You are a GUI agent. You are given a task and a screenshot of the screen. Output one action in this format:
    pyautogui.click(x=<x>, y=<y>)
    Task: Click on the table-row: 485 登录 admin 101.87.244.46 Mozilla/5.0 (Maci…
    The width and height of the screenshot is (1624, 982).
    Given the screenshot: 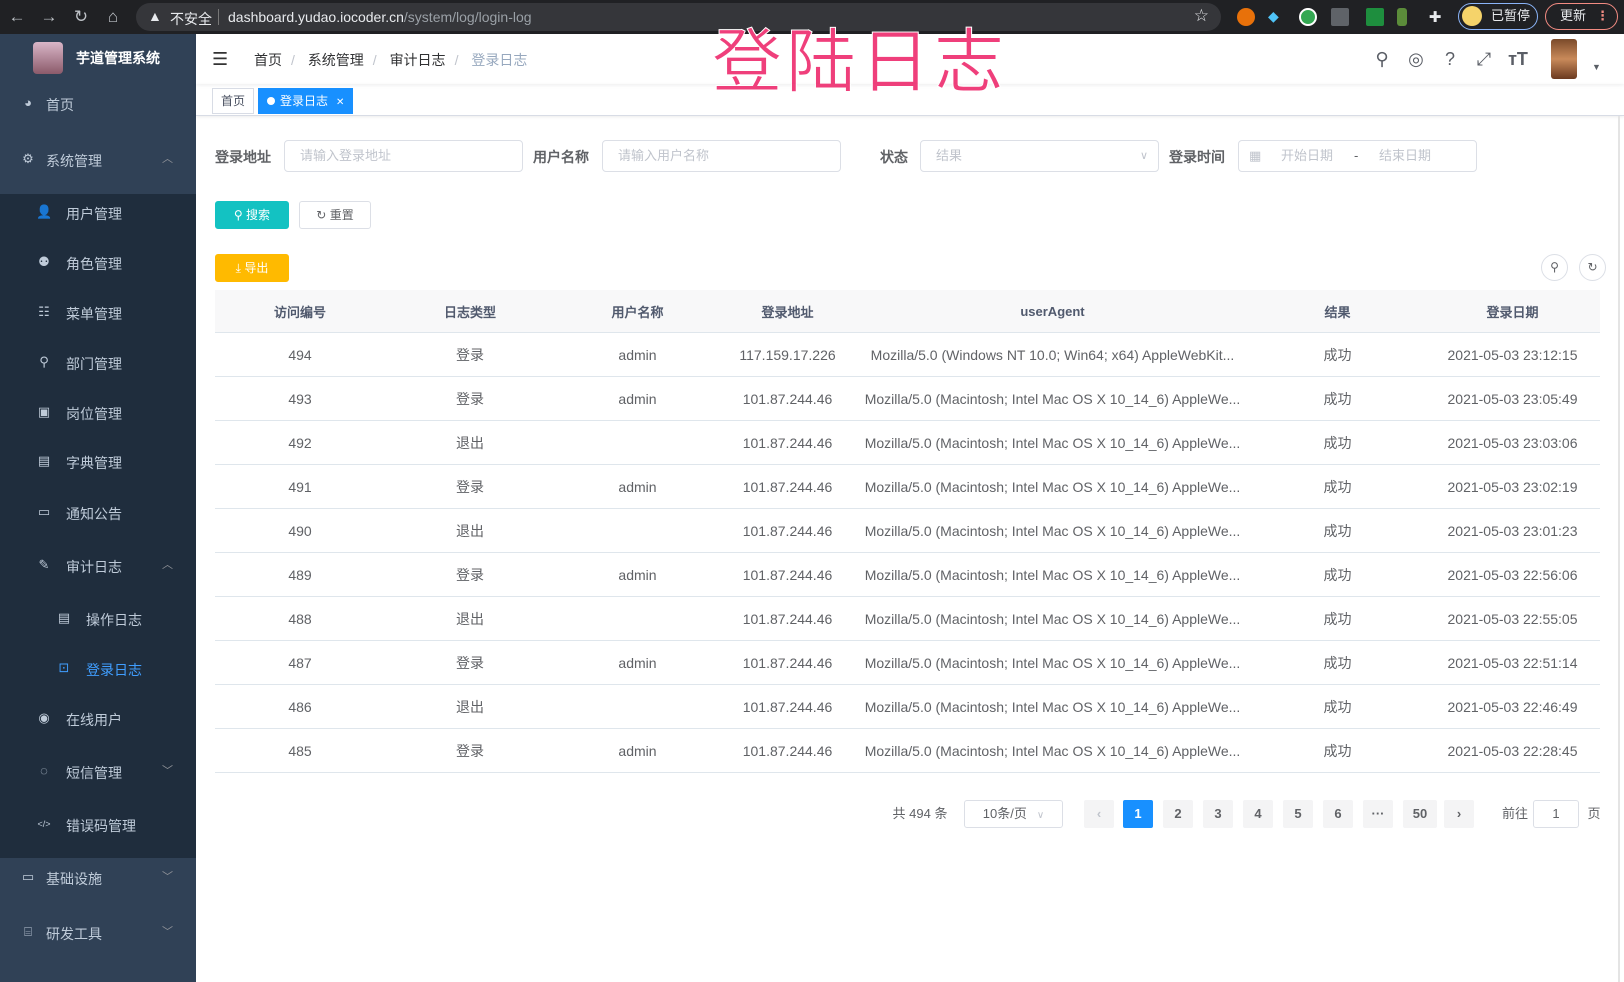 What is the action you would take?
    pyautogui.click(x=907, y=751)
    